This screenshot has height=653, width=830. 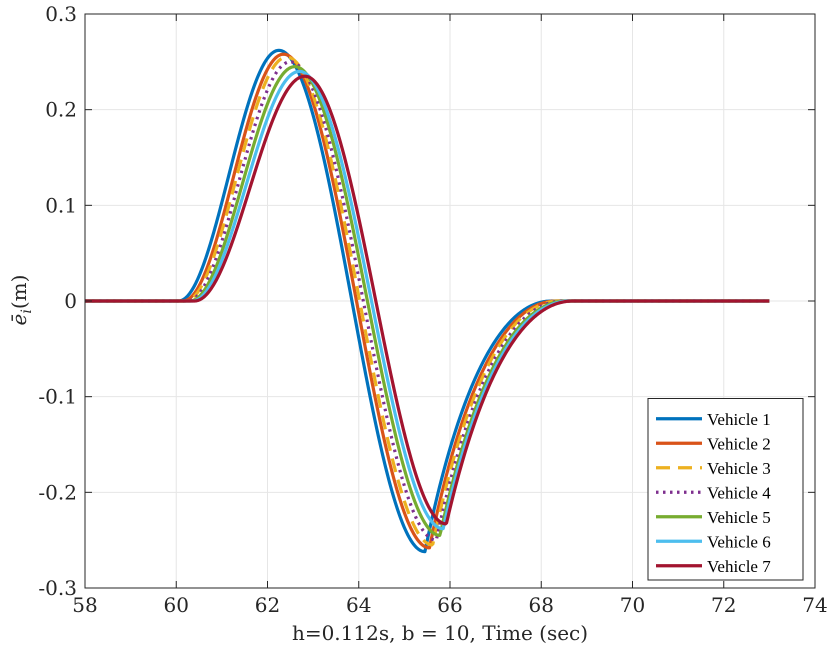 I want to click on legend-label: Vehicle 5, so click(x=739, y=517).